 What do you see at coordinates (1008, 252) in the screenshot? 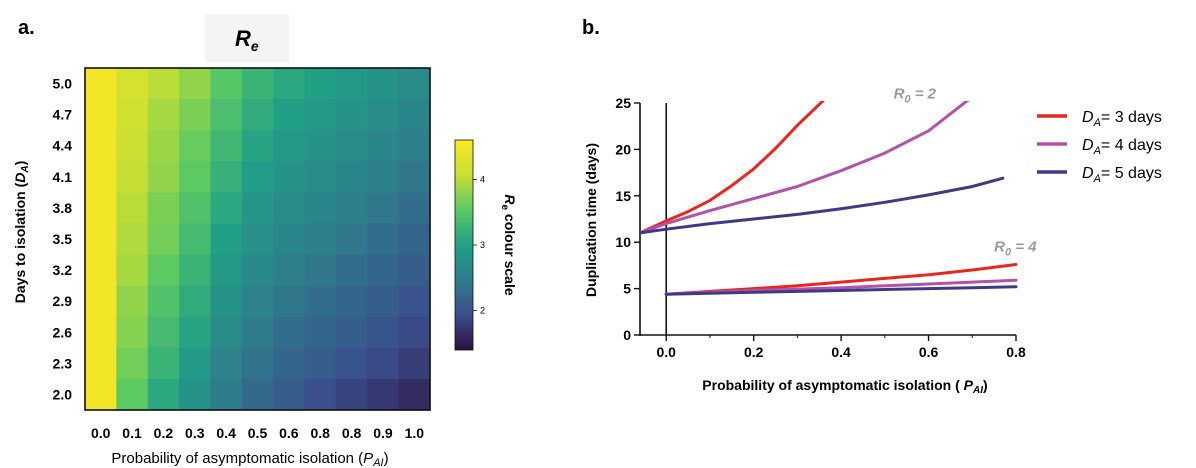
I see `r0-annotation-subscript: 0` at bounding box center [1008, 252].